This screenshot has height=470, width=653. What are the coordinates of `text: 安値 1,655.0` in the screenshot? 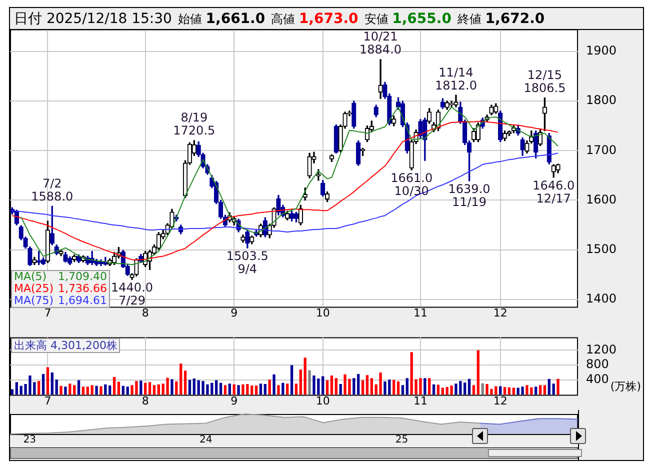 It's located at (408, 19).